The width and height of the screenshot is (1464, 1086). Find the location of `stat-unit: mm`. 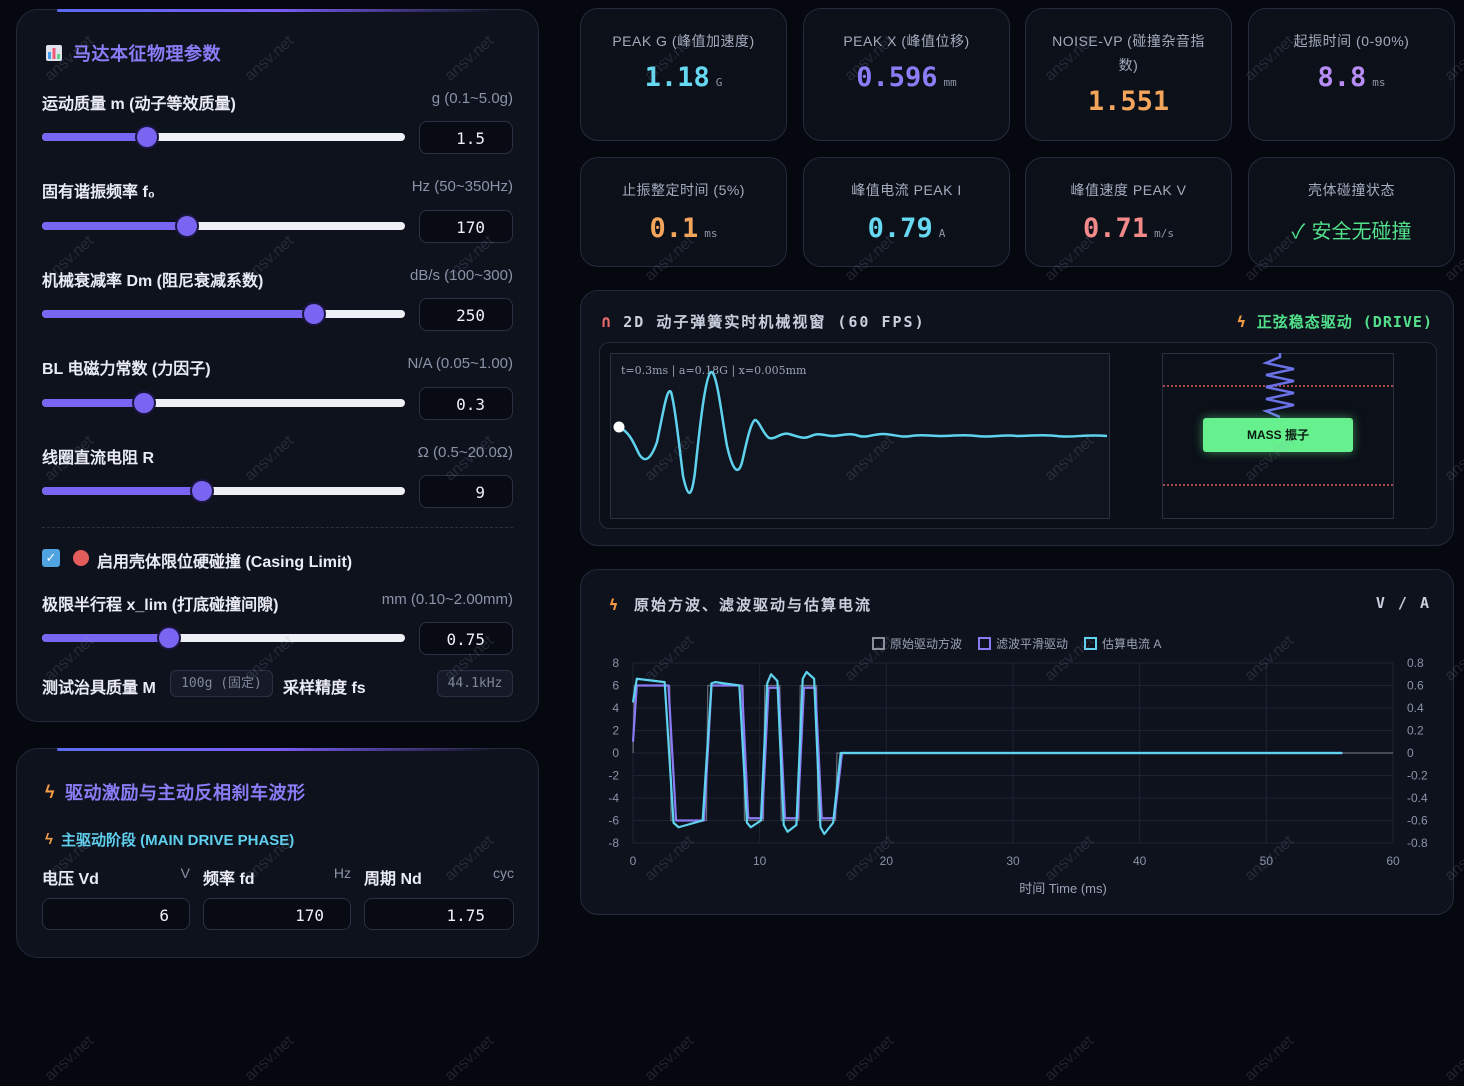

stat-unit: mm is located at coordinates (950, 82).